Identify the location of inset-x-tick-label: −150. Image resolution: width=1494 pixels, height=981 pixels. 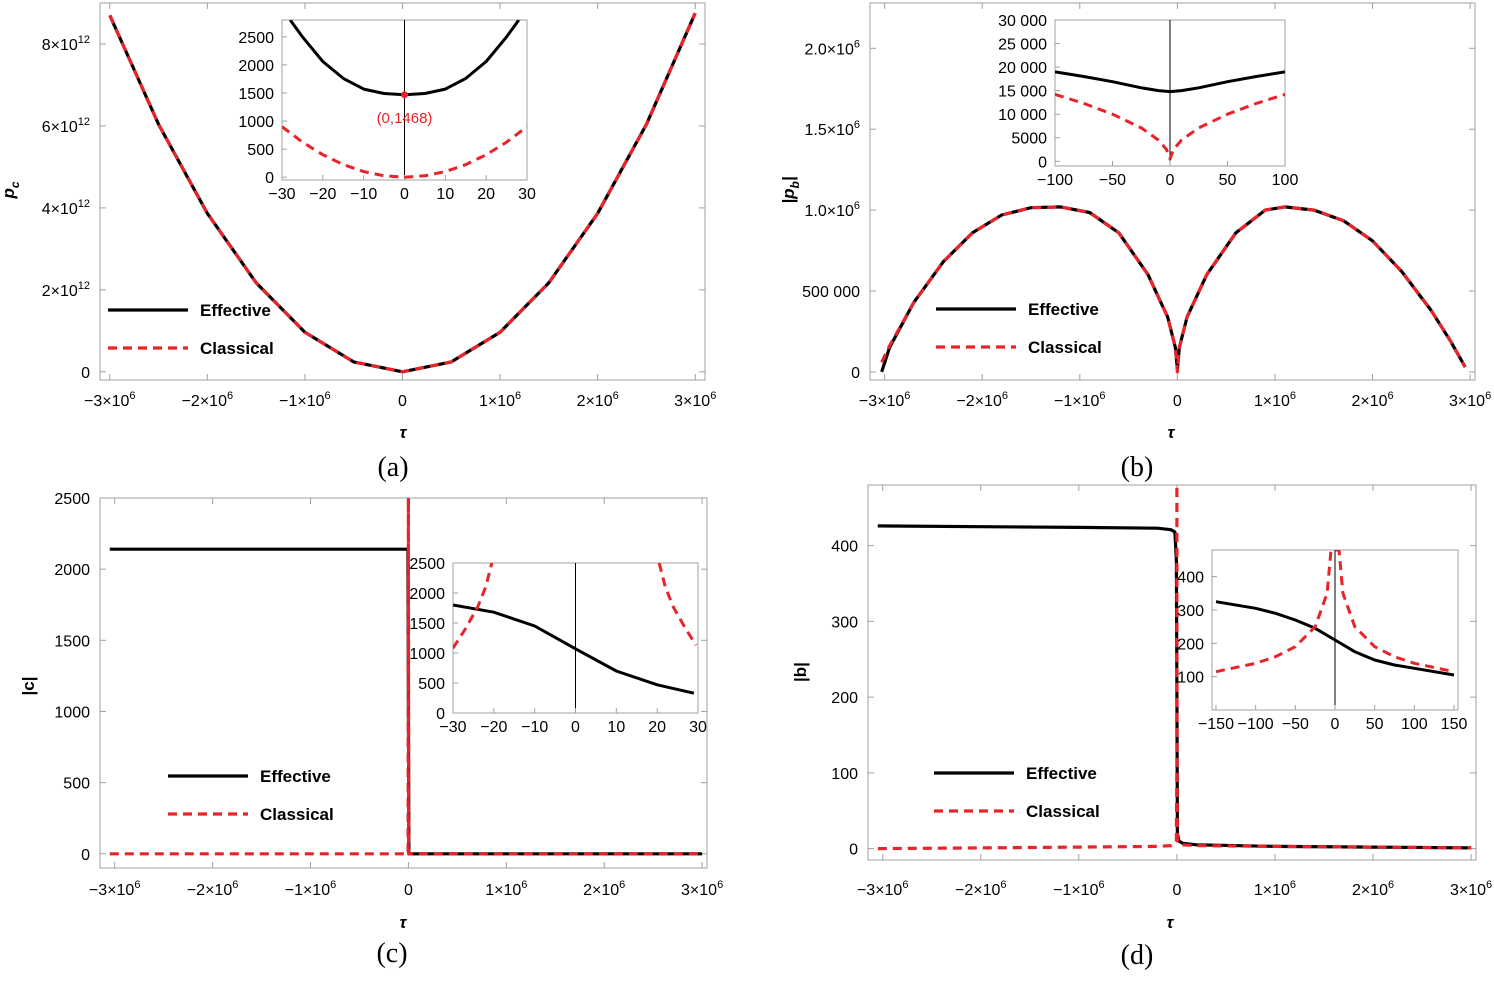
(1216, 724).